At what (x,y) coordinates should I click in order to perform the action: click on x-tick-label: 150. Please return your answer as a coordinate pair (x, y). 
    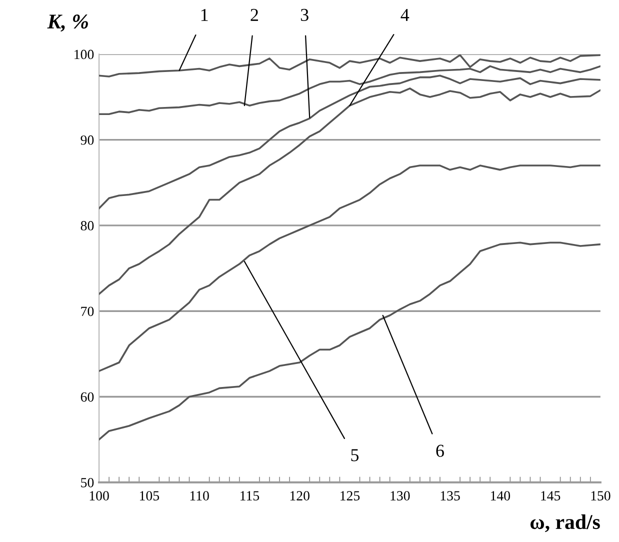
    Looking at the image, I should click on (600, 495).